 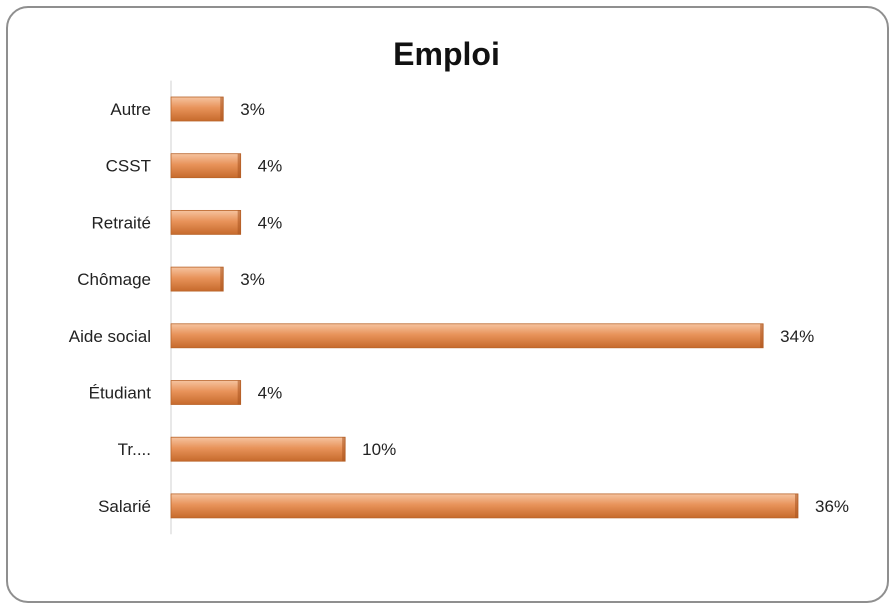 I want to click on chart-title: Emploi, so click(x=446, y=54).